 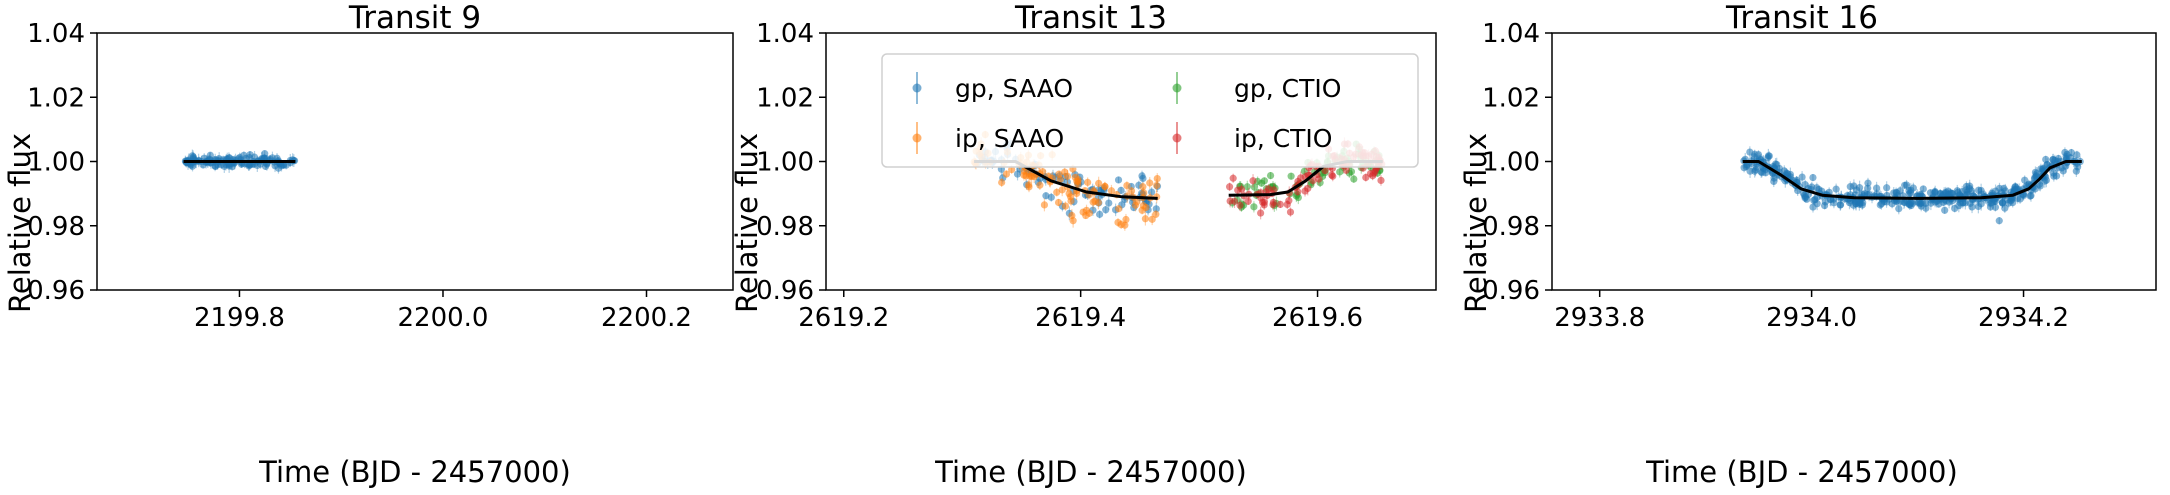 What do you see at coordinates (1090, 18) in the screenshot?
I see `panel-title: Transit 13` at bounding box center [1090, 18].